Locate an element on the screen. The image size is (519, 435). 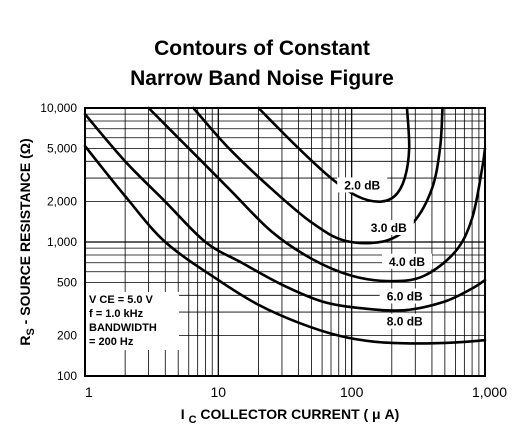
x-tick-label: 10 is located at coordinates (219, 392).